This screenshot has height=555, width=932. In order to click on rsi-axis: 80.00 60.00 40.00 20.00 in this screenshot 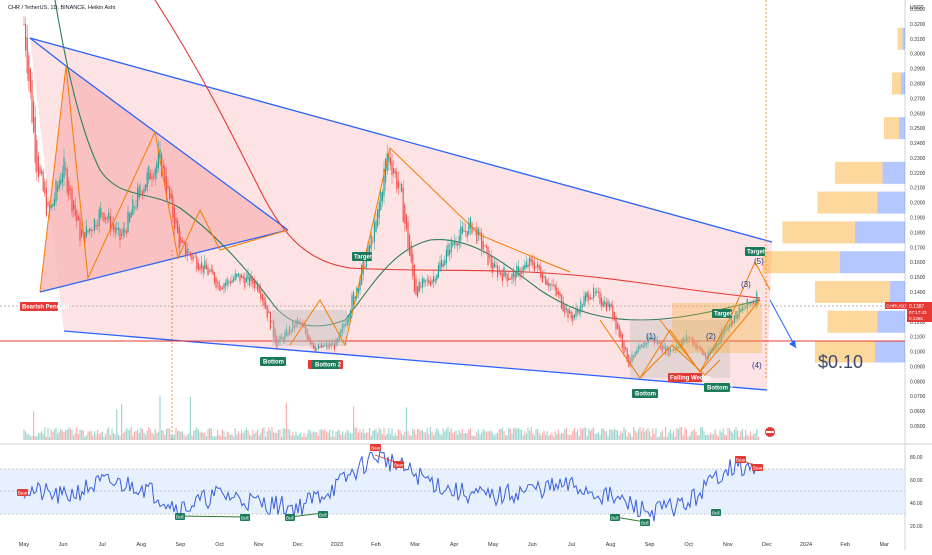, I will do `click(916, 492)`.